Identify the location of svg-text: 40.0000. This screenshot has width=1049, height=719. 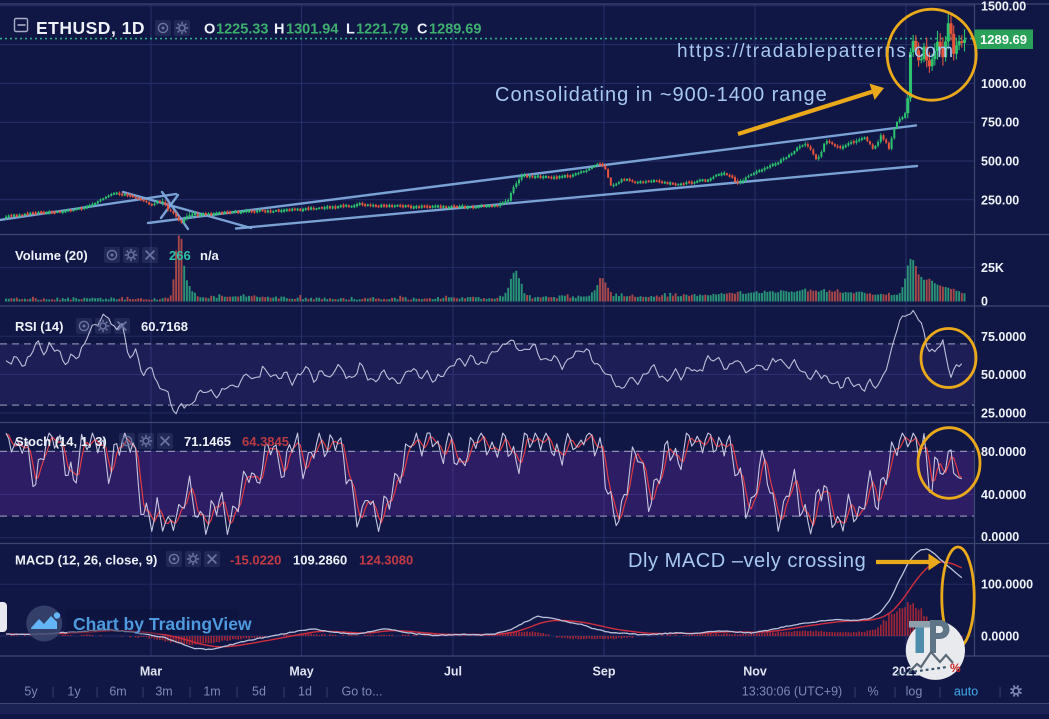
(1003, 495).